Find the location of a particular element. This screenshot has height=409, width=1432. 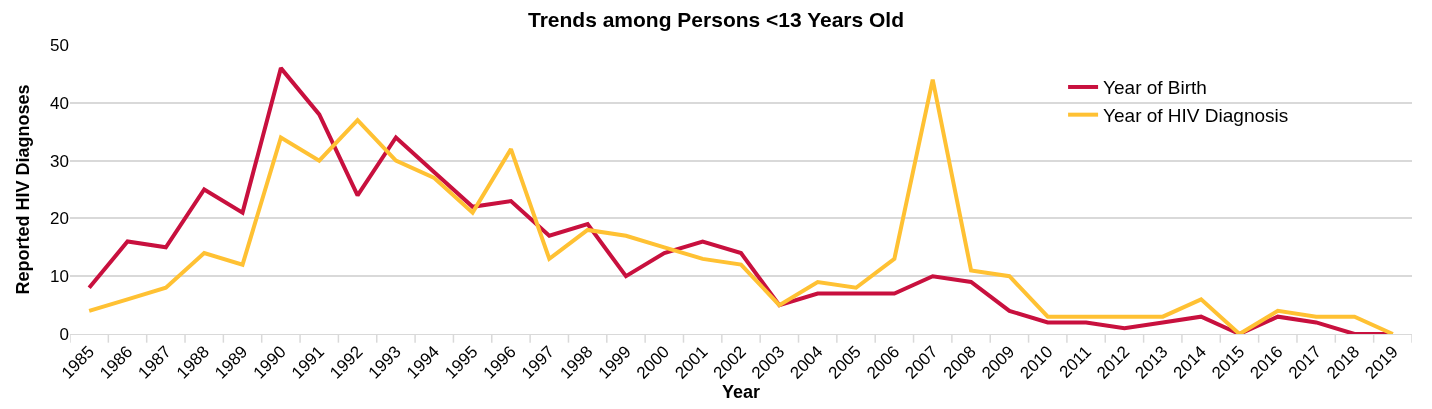

x-axis-title: Year is located at coordinates (741, 392).